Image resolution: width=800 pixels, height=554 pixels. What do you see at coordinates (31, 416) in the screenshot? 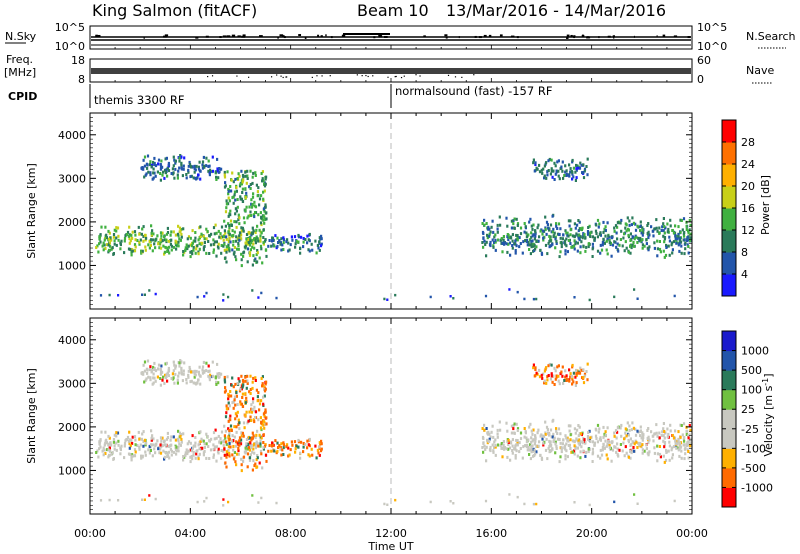
I see `velocity-ylabel: Slant Range [km]` at bounding box center [31, 416].